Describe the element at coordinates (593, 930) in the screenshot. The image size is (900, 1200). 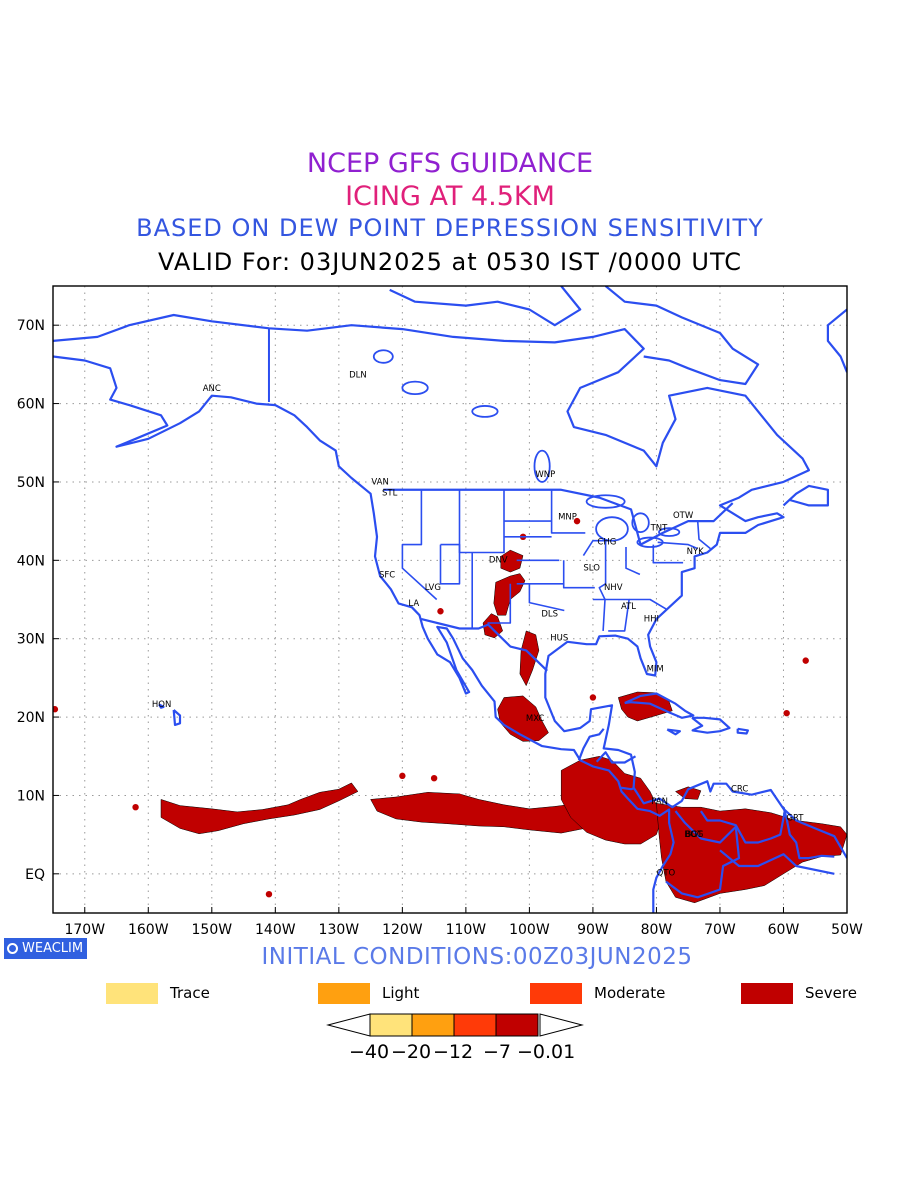
I see `lon-label: 90W` at that location.